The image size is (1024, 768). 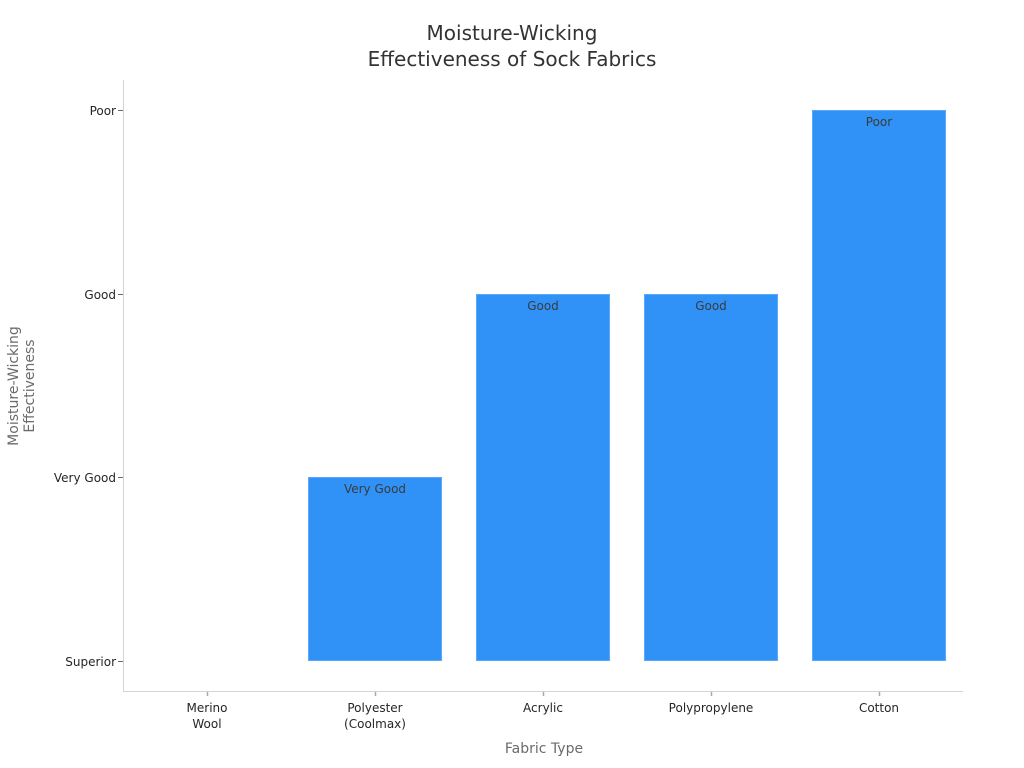 What do you see at coordinates (84, 477) in the screenshot?
I see `y-tick-label: Very Good` at bounding box center [84, 477].